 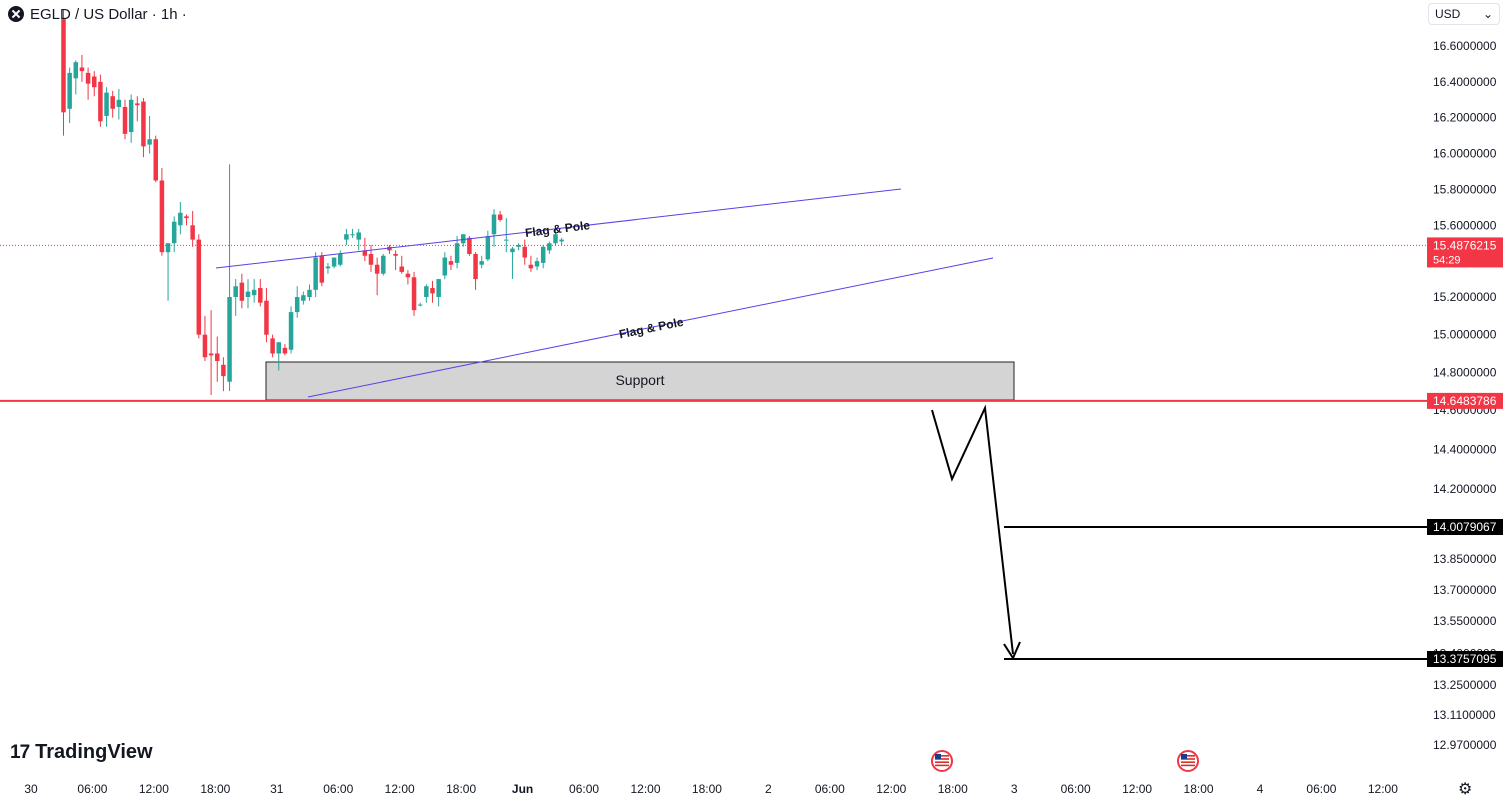 What do you see at coordinates (1464, 14) in the screenshot?
I see `currency-selector: USD ⌄` at bounding box center [1464, 14].